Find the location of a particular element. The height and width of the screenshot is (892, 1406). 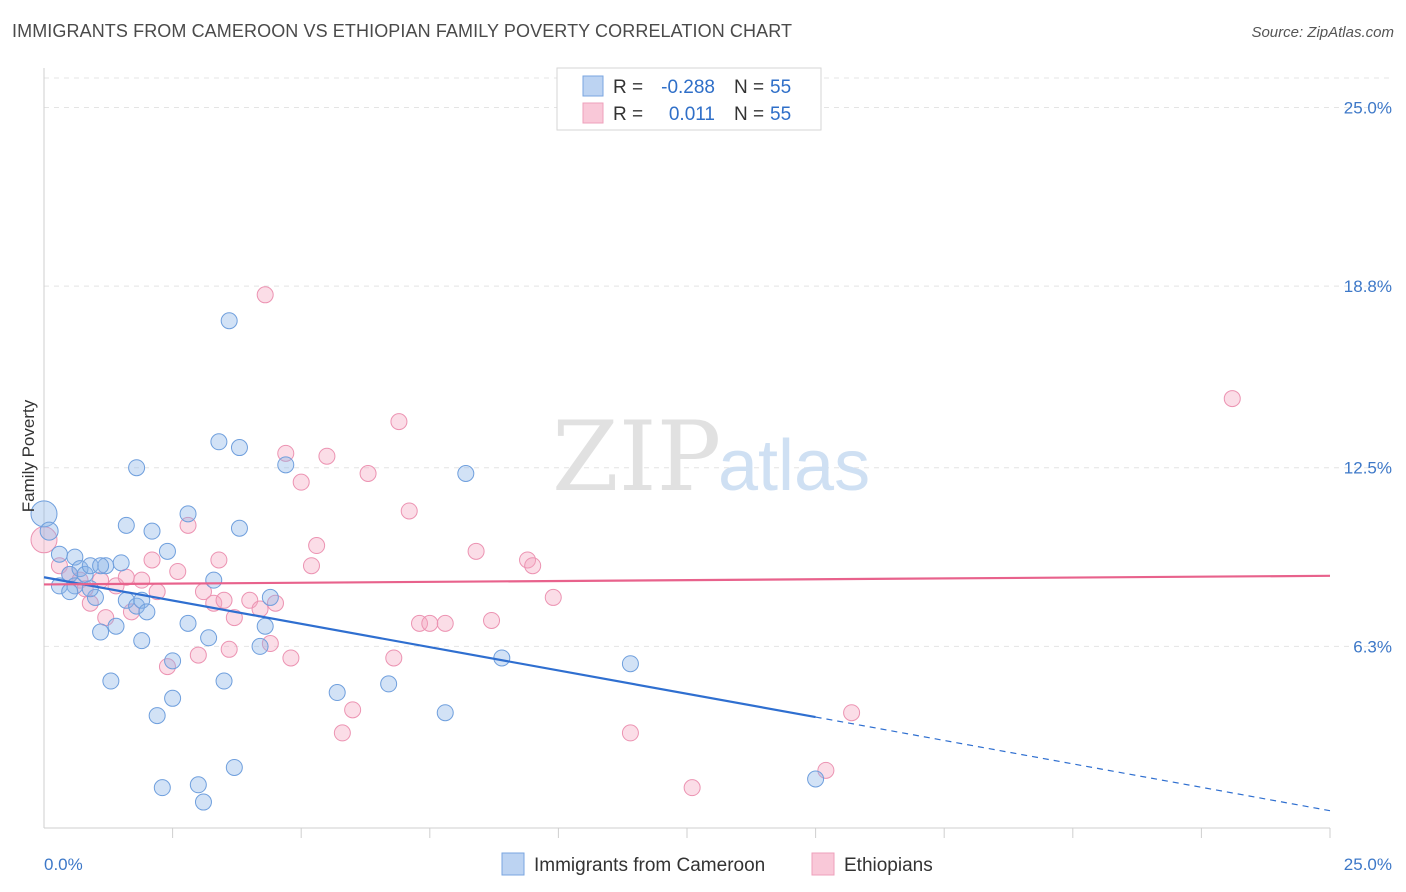

legend-swatch-ethiopians is located at coordinates (593, 113).